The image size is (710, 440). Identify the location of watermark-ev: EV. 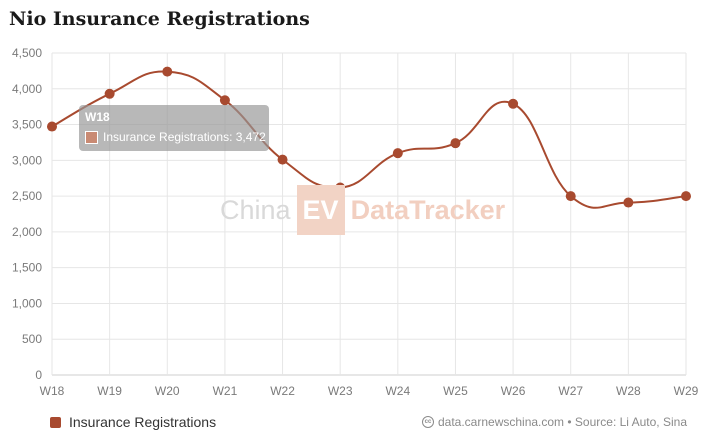
(320, 210).